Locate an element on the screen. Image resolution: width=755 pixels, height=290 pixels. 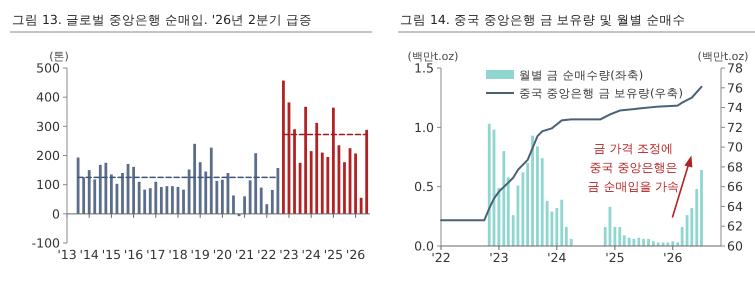
y-tick-label: 1.5 is located at coordinates (424, 68).